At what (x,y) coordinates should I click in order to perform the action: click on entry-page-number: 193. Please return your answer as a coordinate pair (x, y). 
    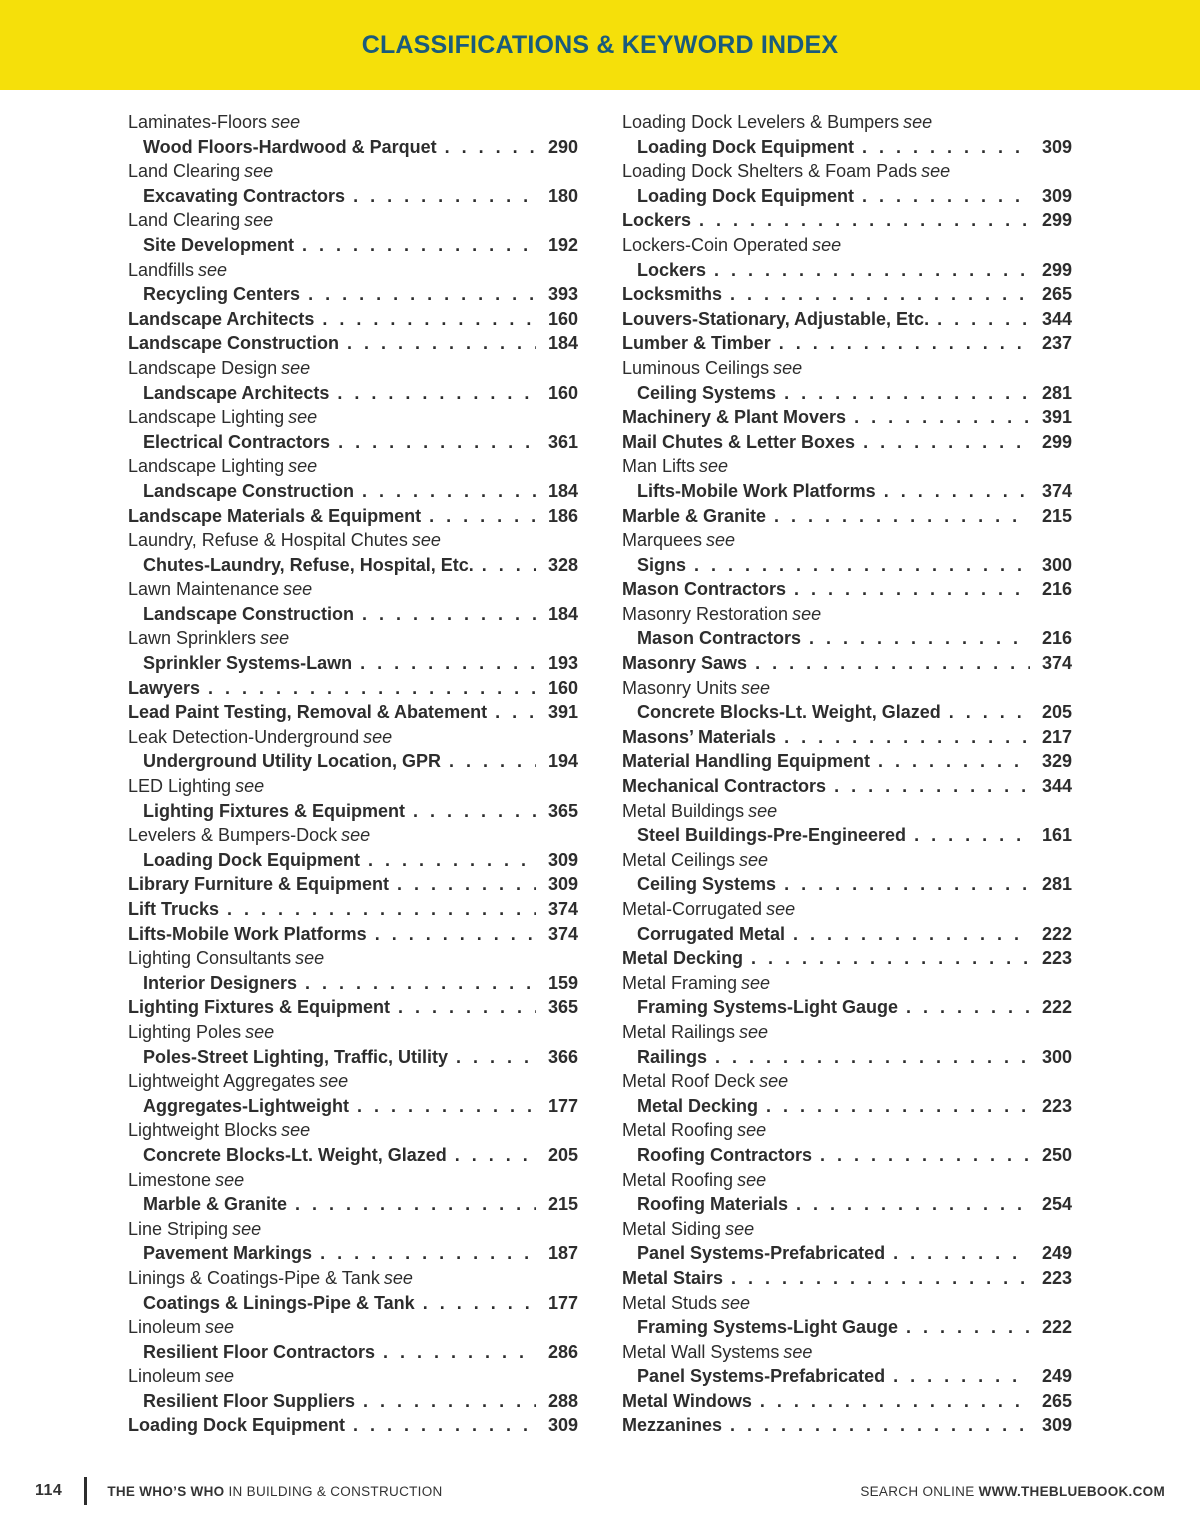
    Looking at the image, I should click on (562, 663).